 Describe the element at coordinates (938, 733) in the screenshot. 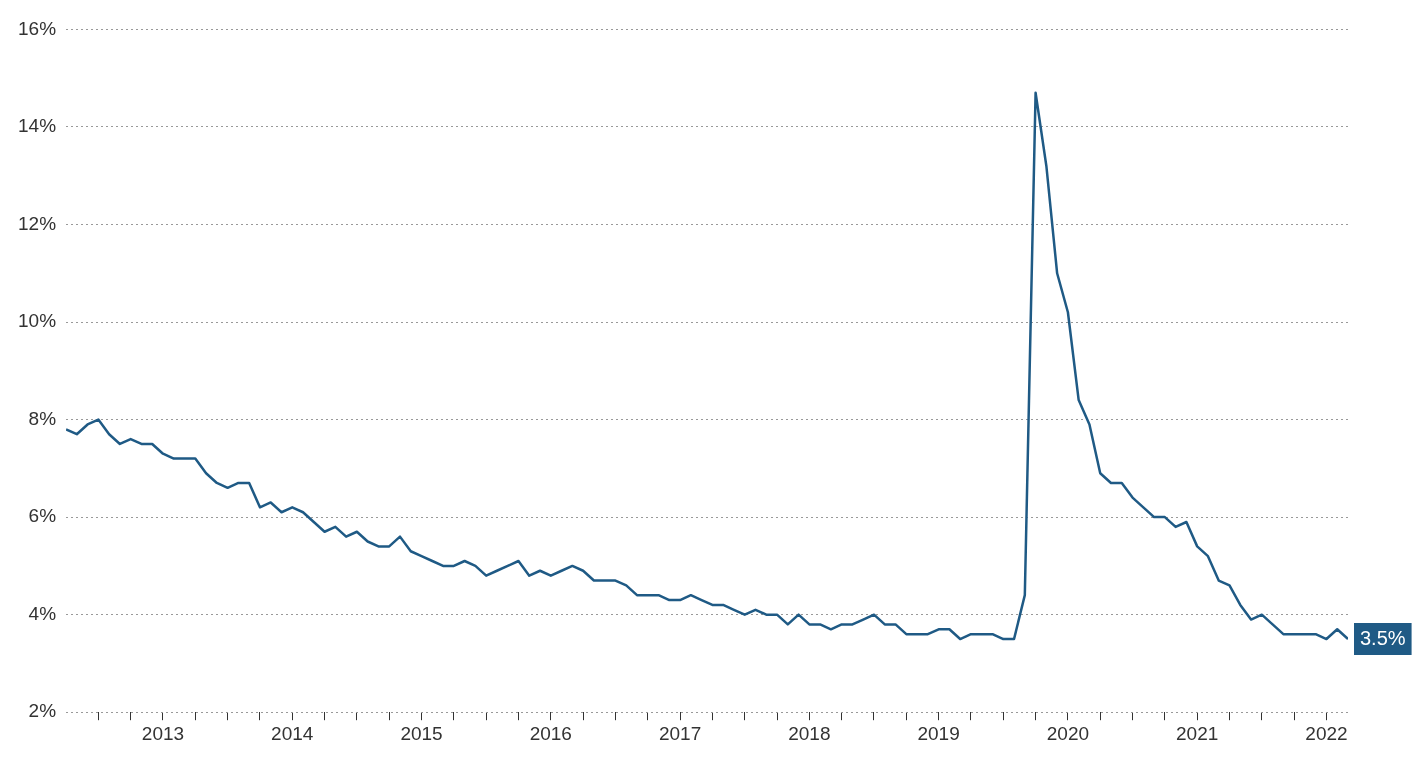

I see `x-tick-label: 2019` at that location.